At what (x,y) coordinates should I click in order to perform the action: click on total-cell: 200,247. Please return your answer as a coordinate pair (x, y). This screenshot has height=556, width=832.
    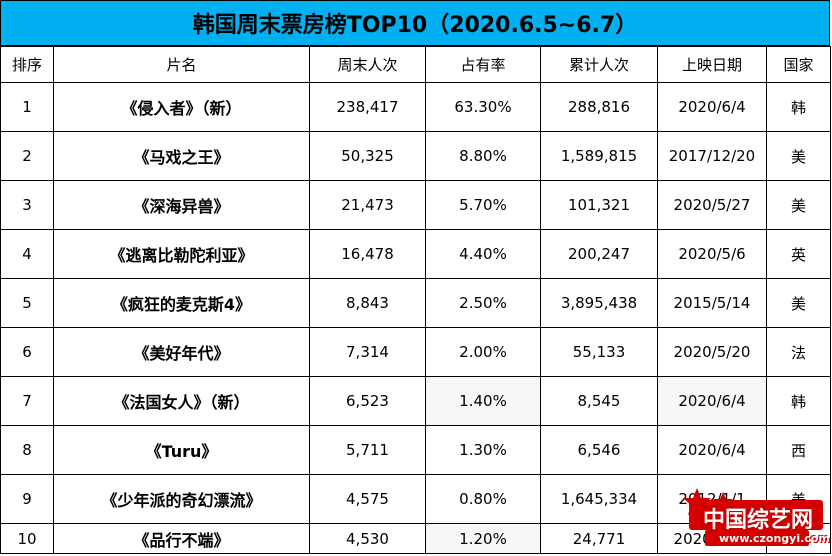
    Looking at the image, I should click on (599, 254).